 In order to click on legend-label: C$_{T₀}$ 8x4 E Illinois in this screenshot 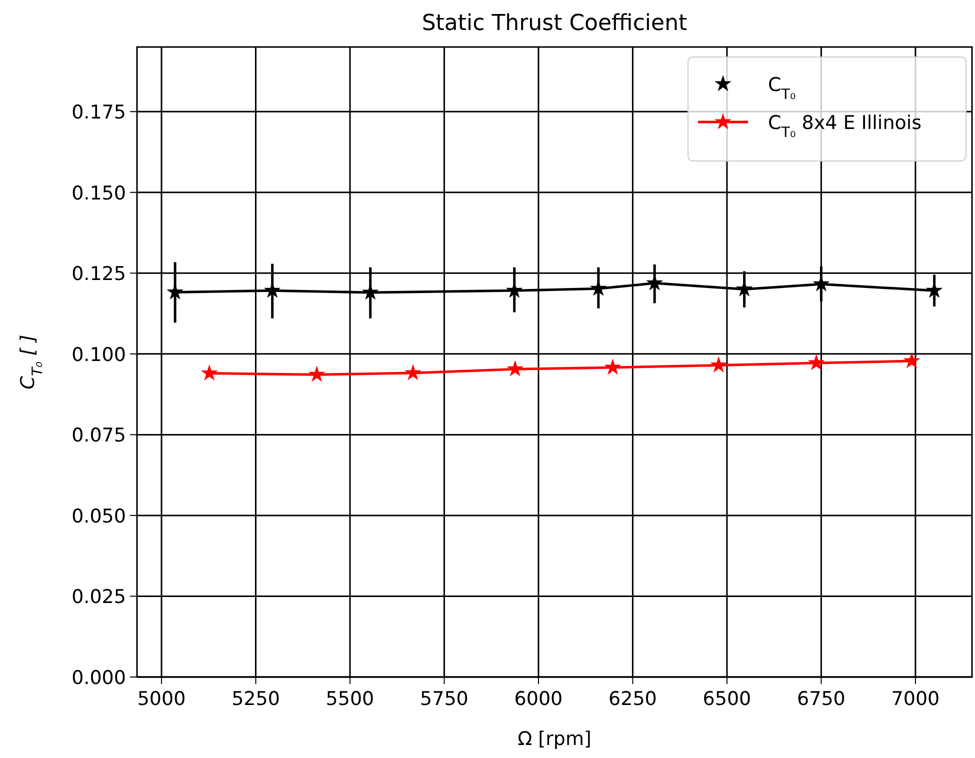, I will do `click(845, 126)`.